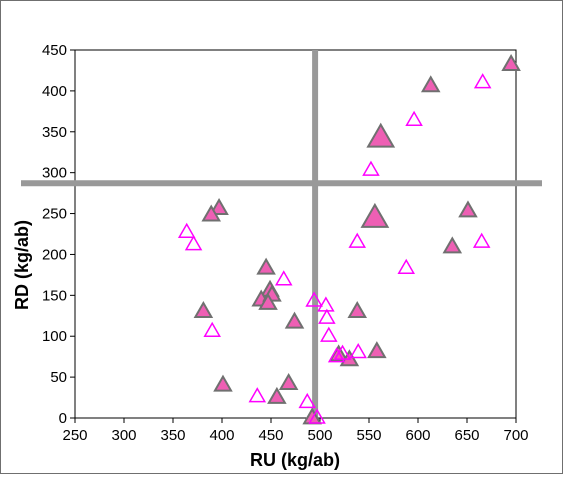 The width and height of the screenshot is (563, 478). I want to click on x-tick-label: 600, so click(417, 435).